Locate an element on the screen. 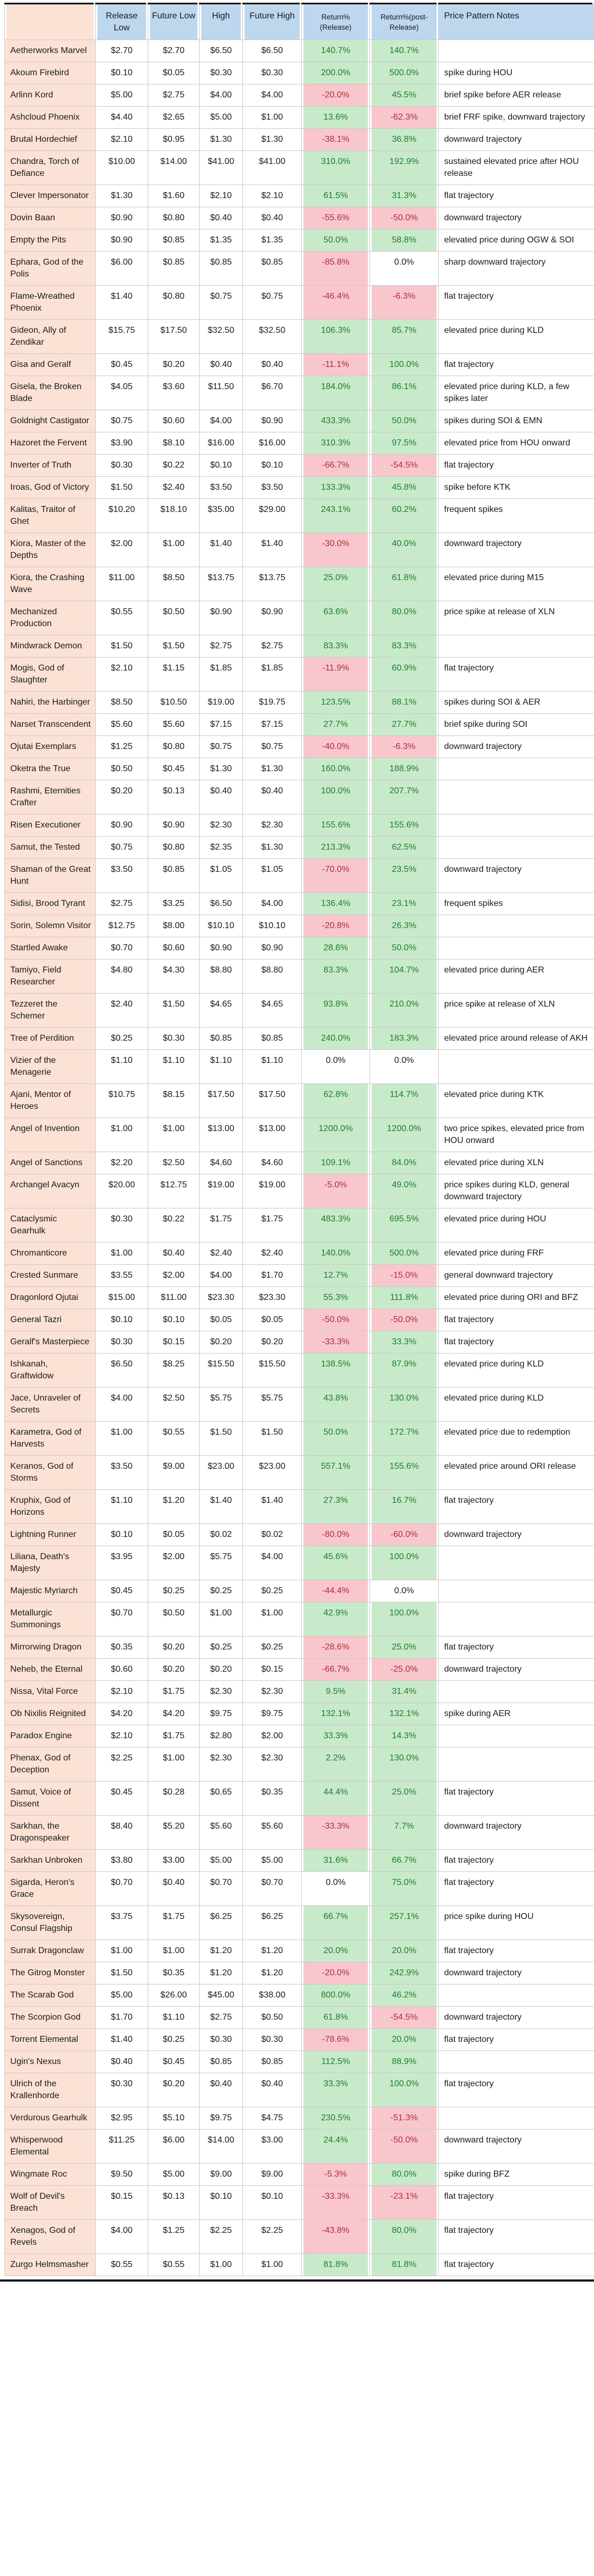  future-high-cell: $9.75 is located at coordinates (272, 1714).